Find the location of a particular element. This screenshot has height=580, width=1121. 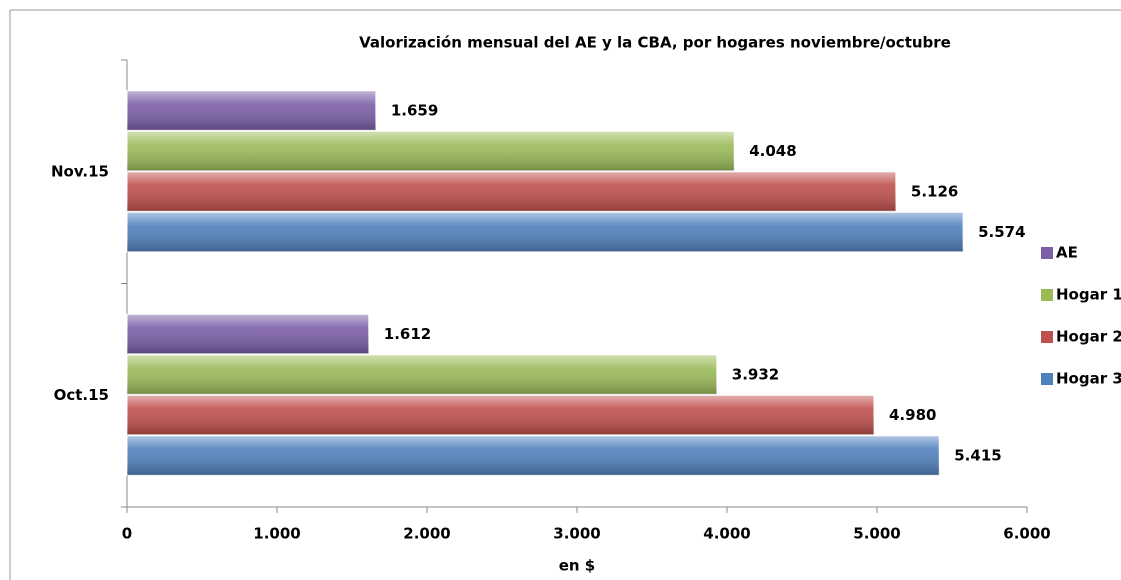

legend-label: Hogar 1 is located at coordinates (1088, 295).